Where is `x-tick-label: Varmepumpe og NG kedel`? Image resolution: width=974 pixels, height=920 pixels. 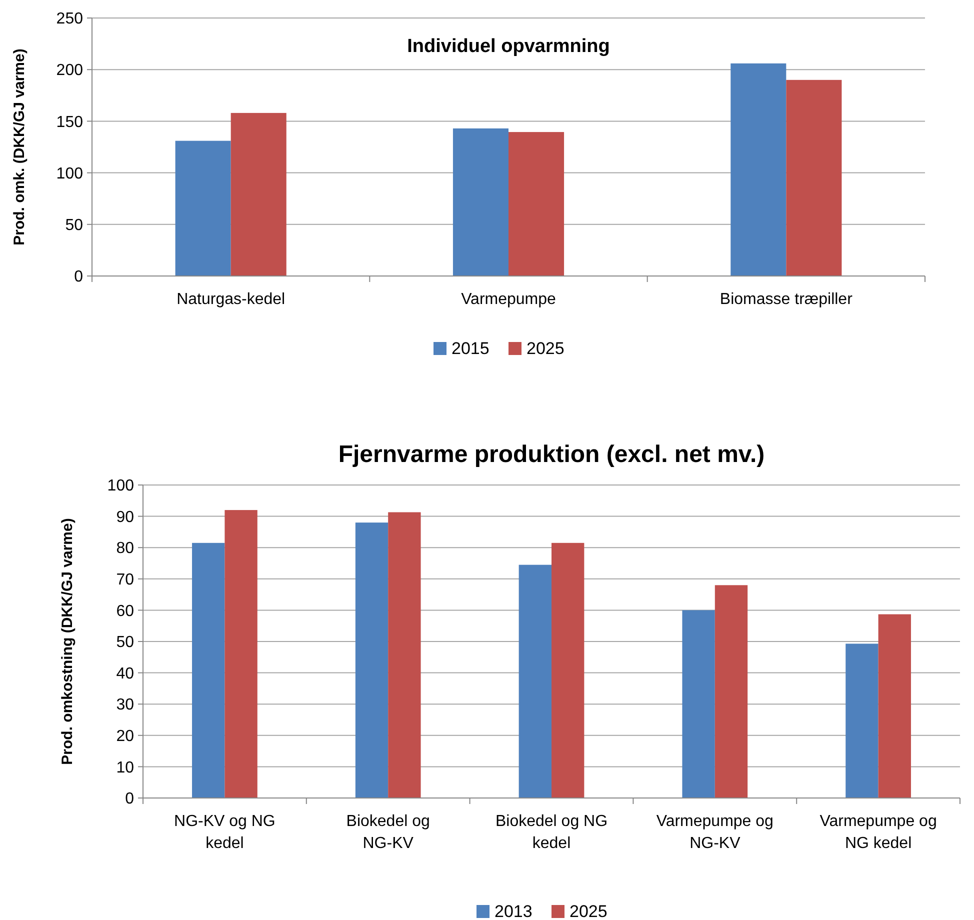 x-tick-label: Varmepumpe og NG kedel is located at coordinates (878, 832).